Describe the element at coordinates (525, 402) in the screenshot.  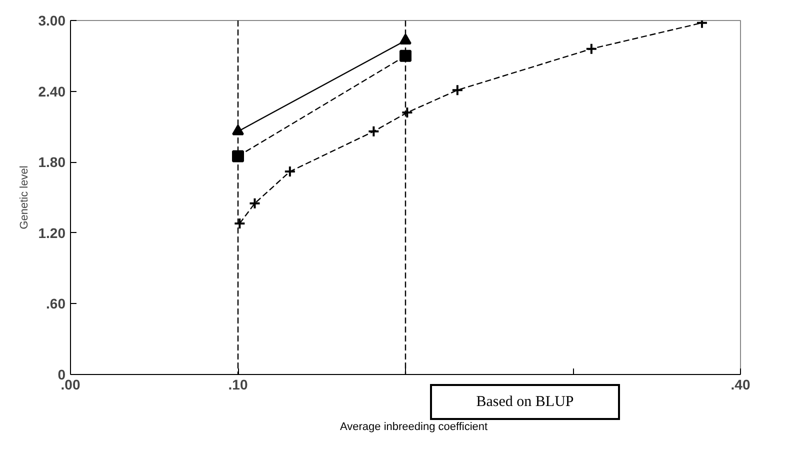
I see `text: Based on BLUP` at that location.